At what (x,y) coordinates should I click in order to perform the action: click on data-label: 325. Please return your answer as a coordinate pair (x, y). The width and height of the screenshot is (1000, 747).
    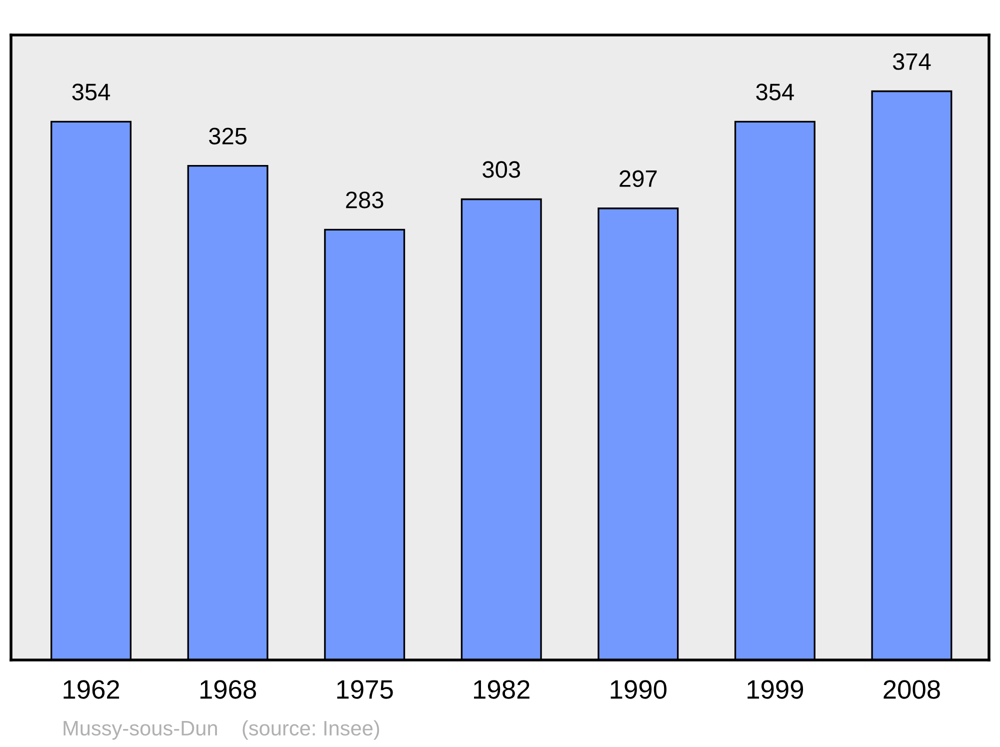
    Looking at the image, I should click on (228, 136).